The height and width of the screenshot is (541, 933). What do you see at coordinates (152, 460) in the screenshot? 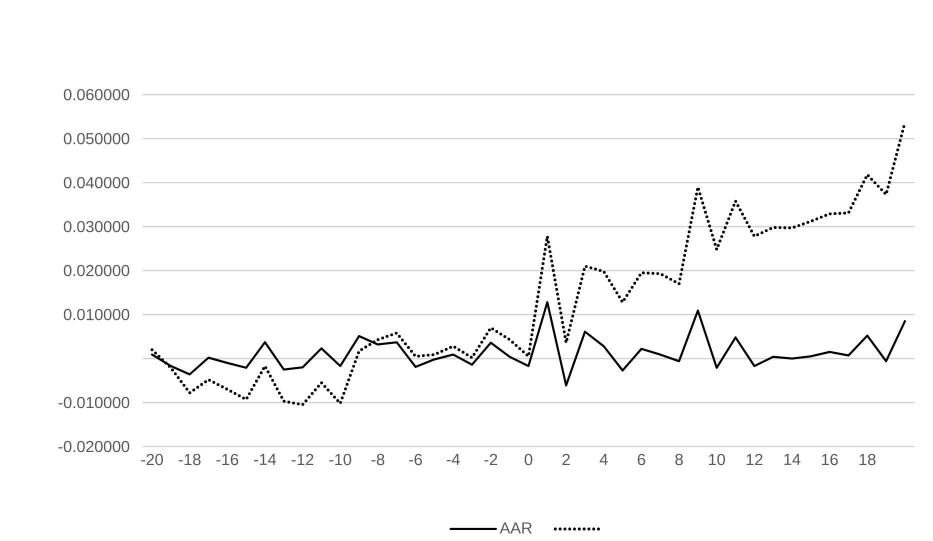
I see `x-tick-label: -20` at bounding box center [152, 460].